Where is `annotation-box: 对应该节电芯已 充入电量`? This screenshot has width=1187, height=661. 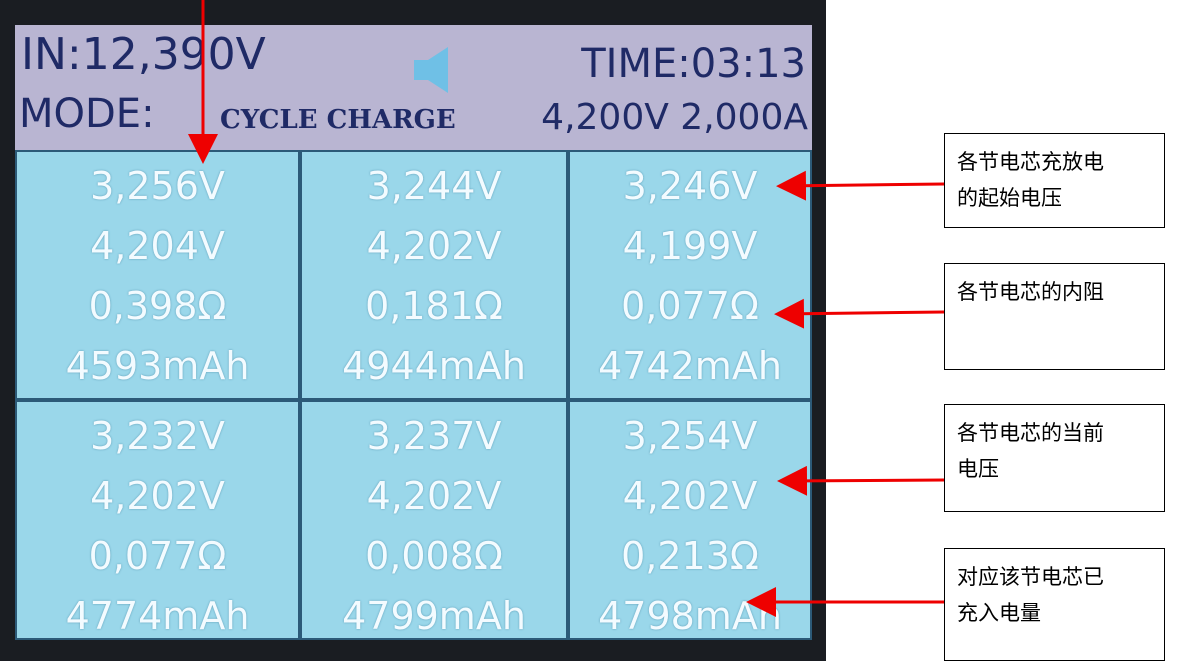
annotation-box: 对应该节电芯已 充入电量 is located at coordinates (1054, 604).